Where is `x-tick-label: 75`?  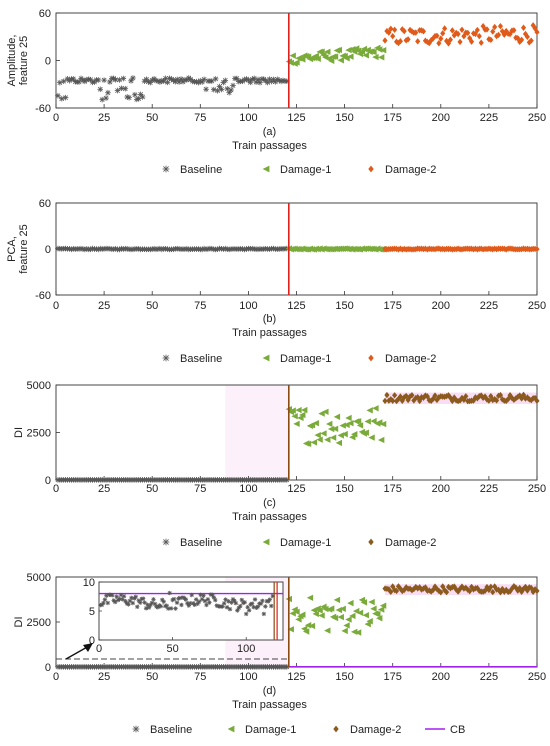
x-tick-label: 75 is located at coordinates (200, 677).